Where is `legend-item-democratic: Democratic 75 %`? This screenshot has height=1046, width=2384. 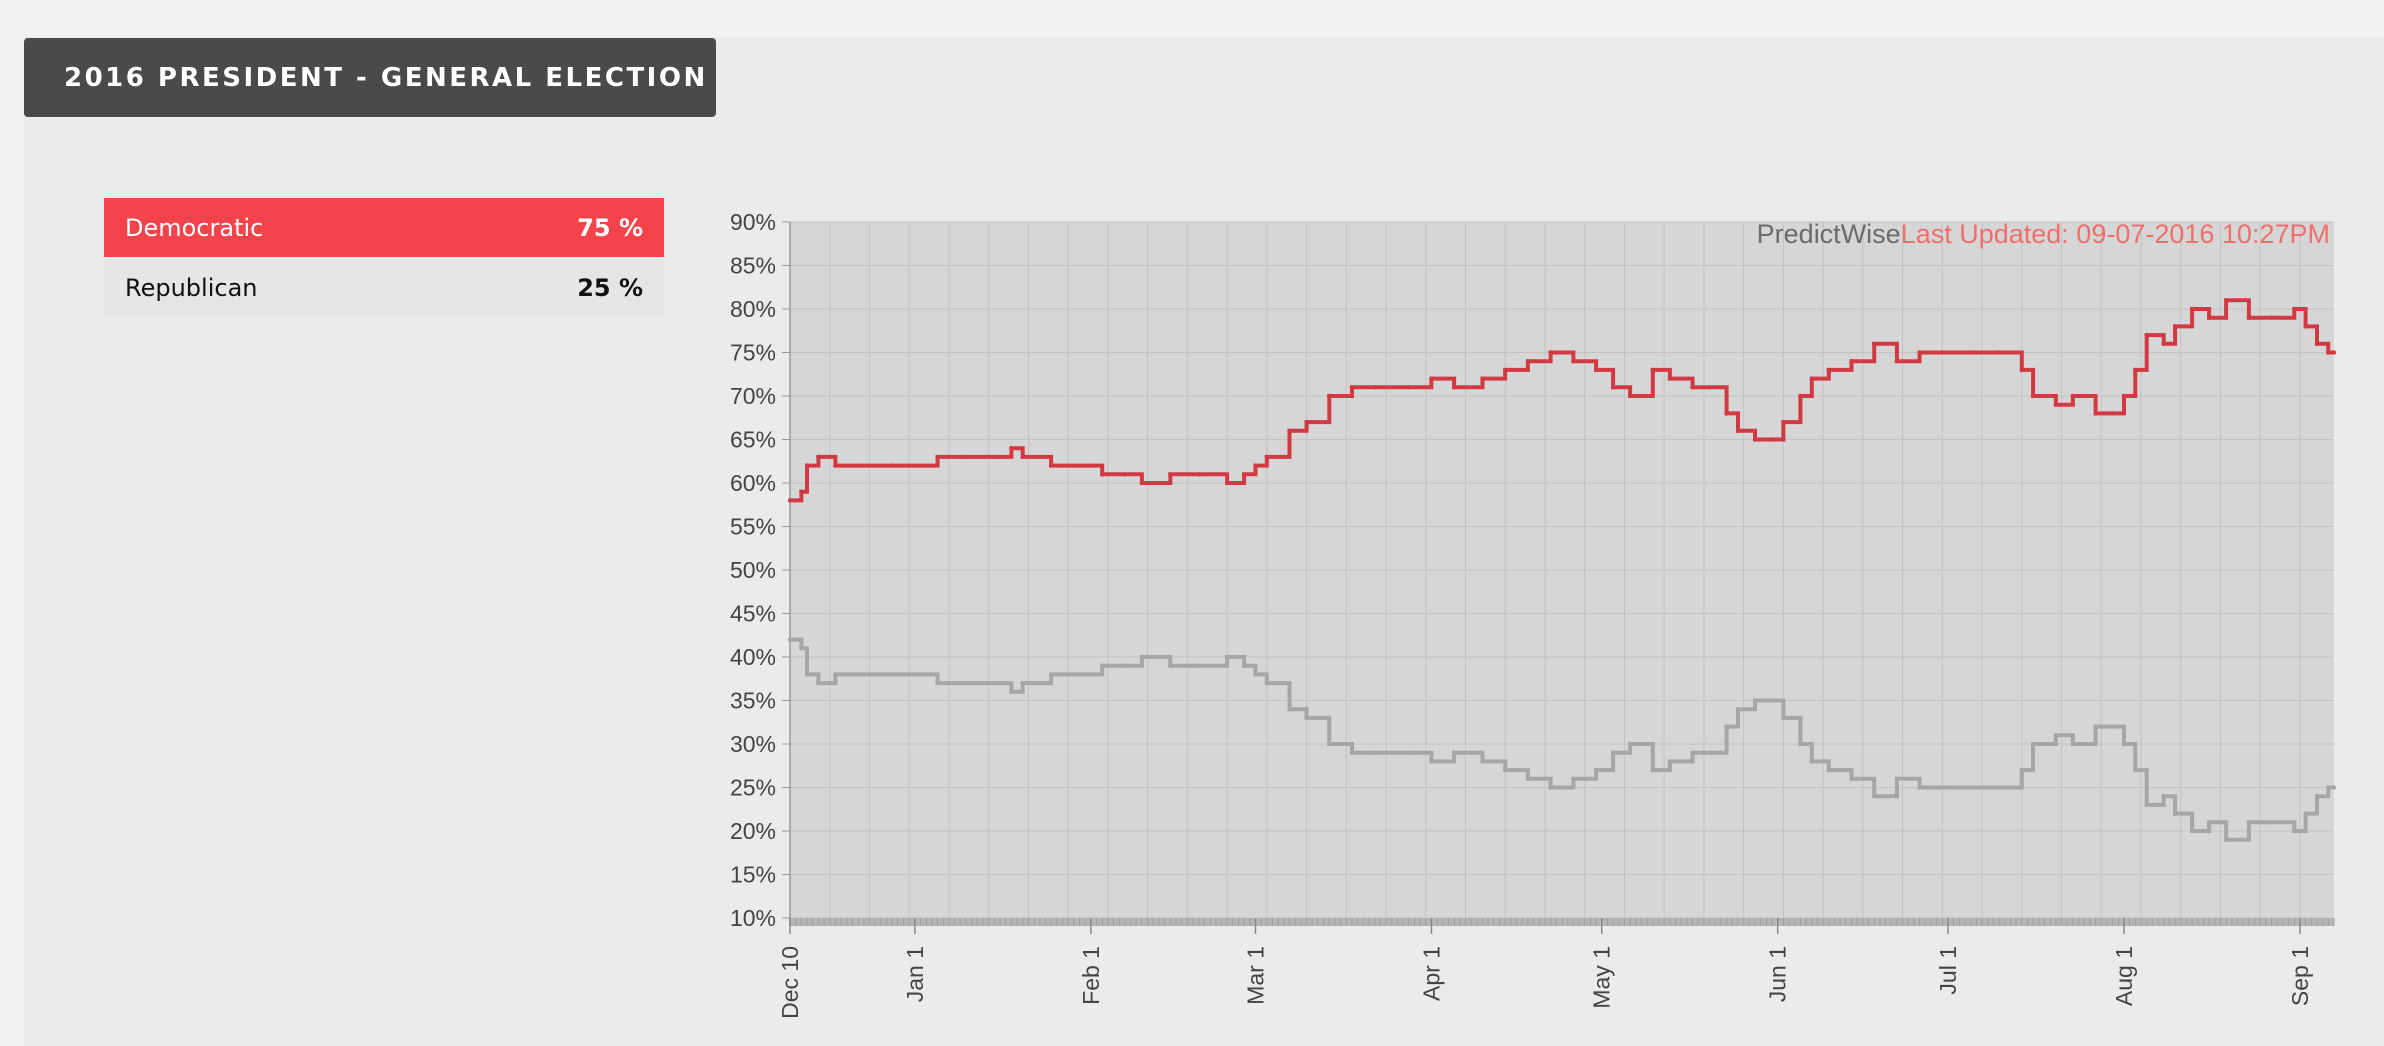 legend-item-democratic: Democratic 75 % is located at coordinates (384, 227).